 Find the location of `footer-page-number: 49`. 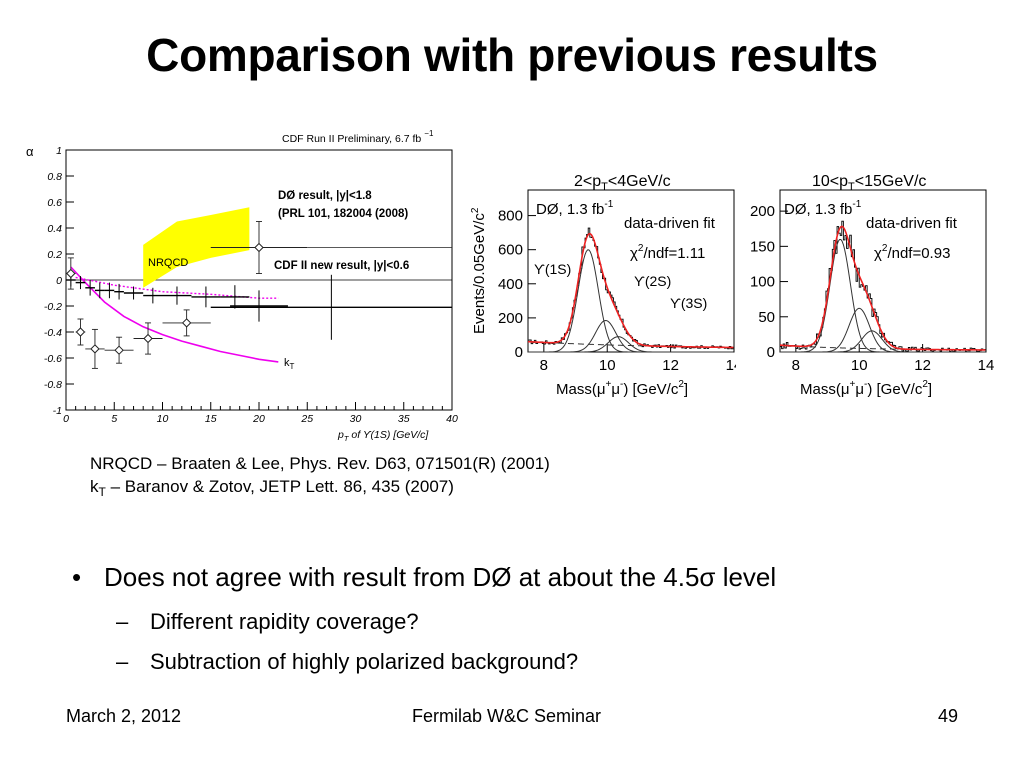

footer-page-number: 49 is located at coordinates (948, 716).